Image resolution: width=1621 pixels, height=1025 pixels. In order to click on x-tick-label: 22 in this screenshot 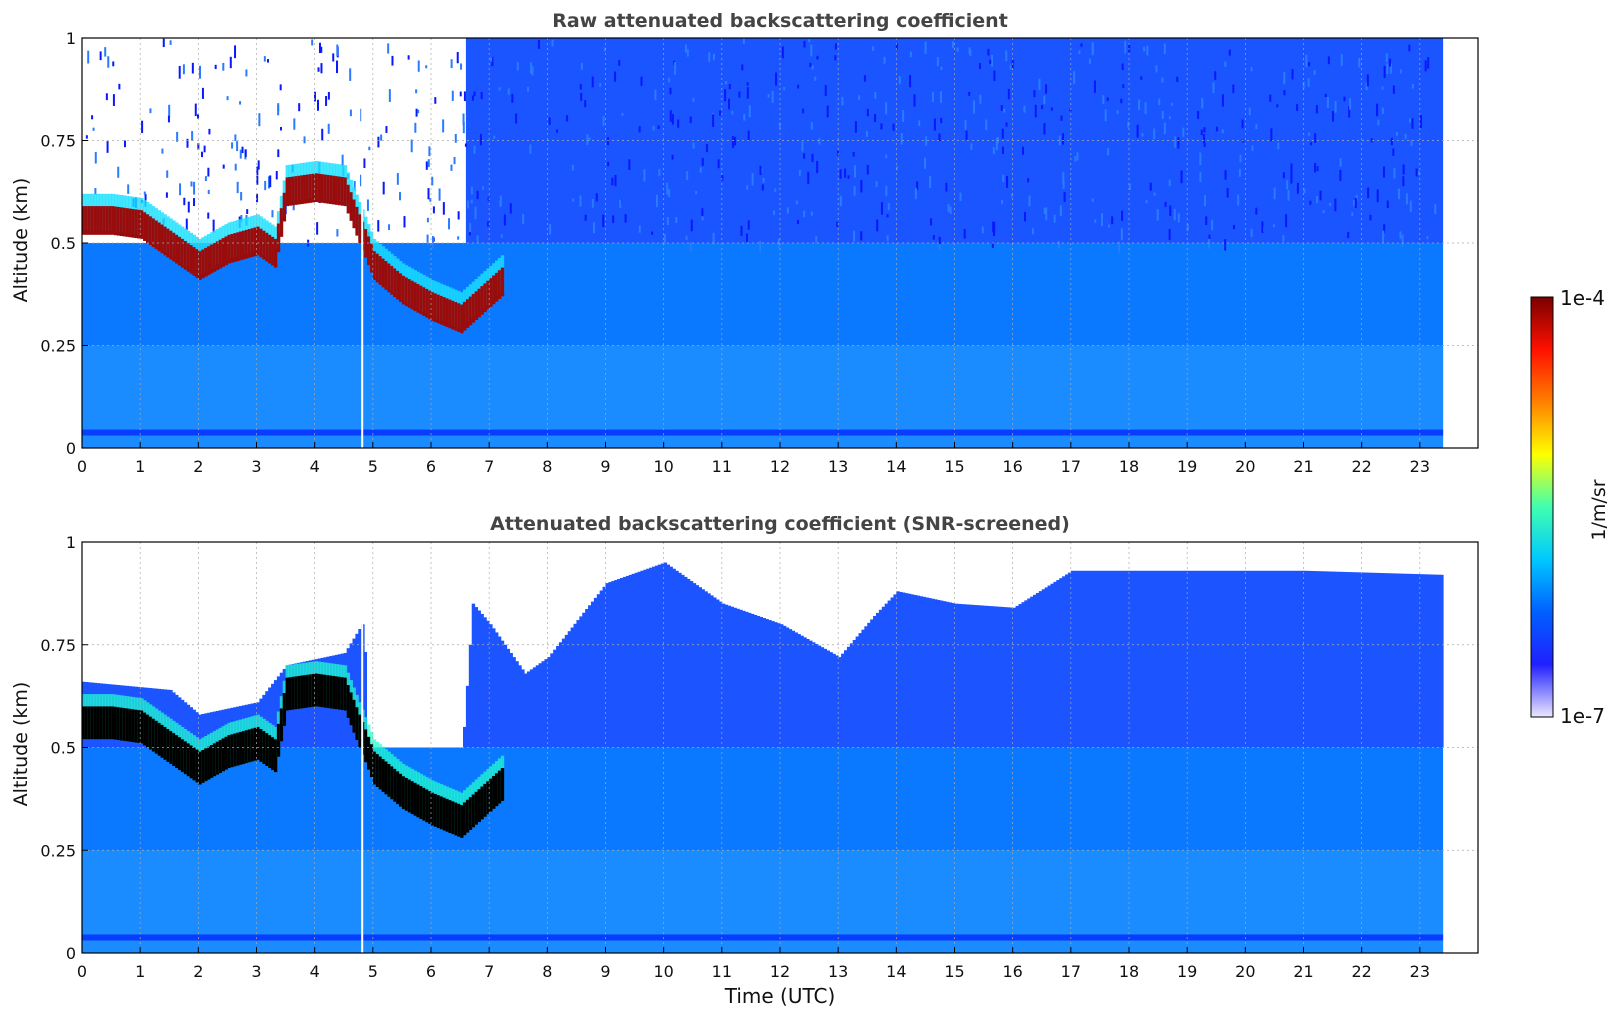, I will do `click(1361, 971)`.